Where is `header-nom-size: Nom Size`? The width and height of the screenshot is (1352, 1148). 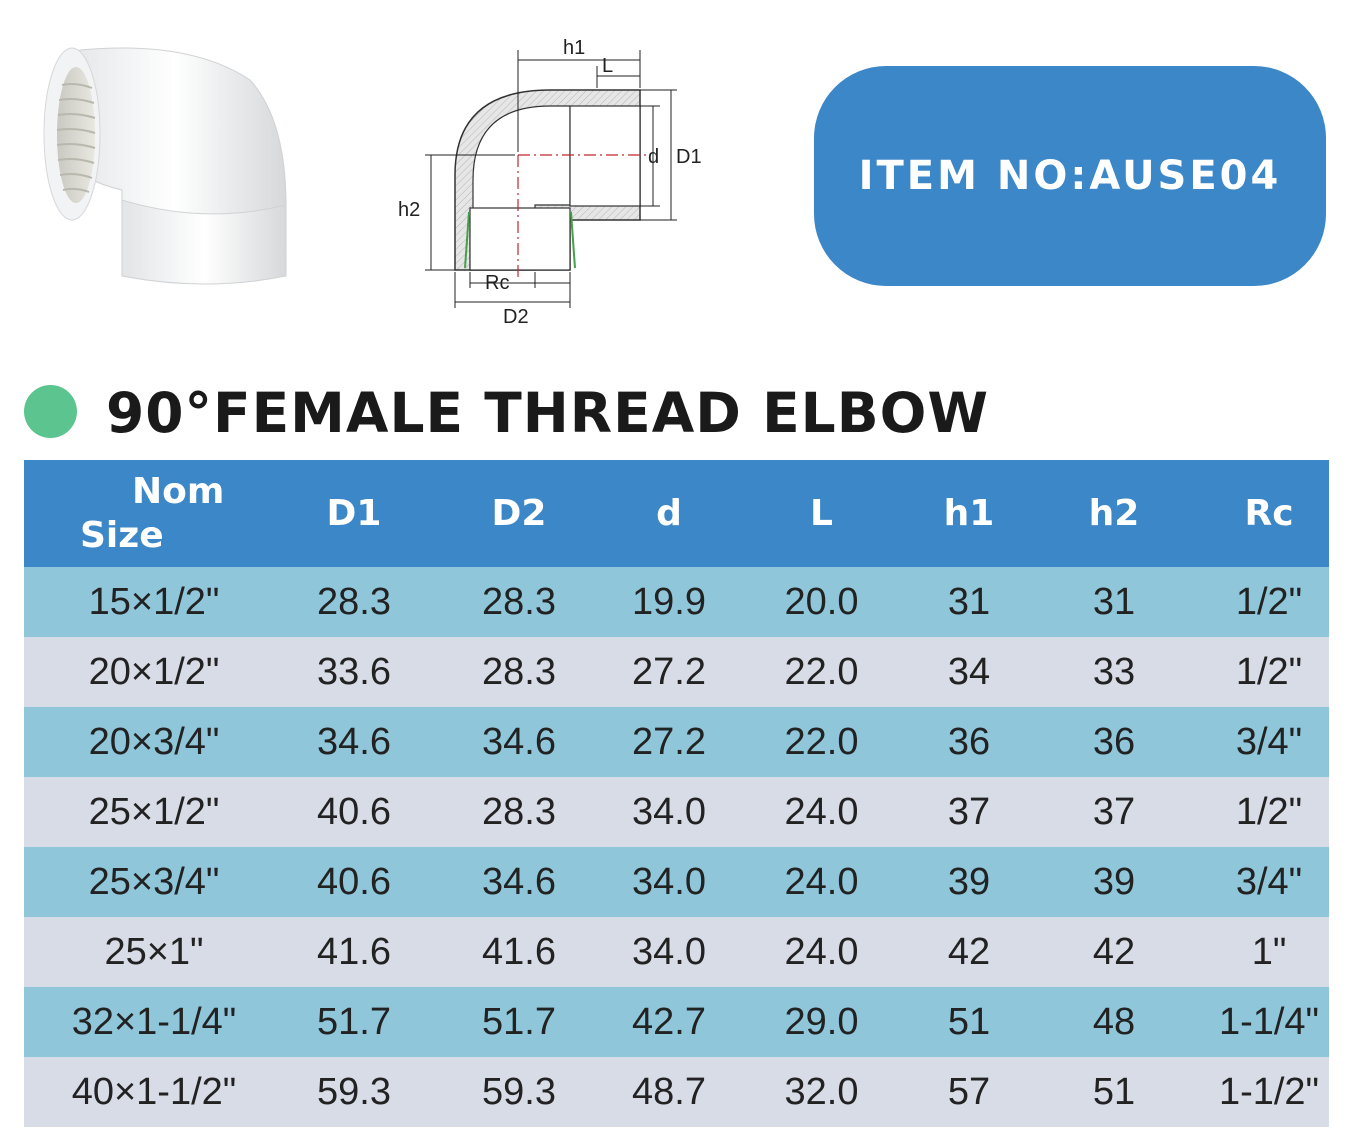 header-nom-size: Nom Size is located at coordinates (154, 513).